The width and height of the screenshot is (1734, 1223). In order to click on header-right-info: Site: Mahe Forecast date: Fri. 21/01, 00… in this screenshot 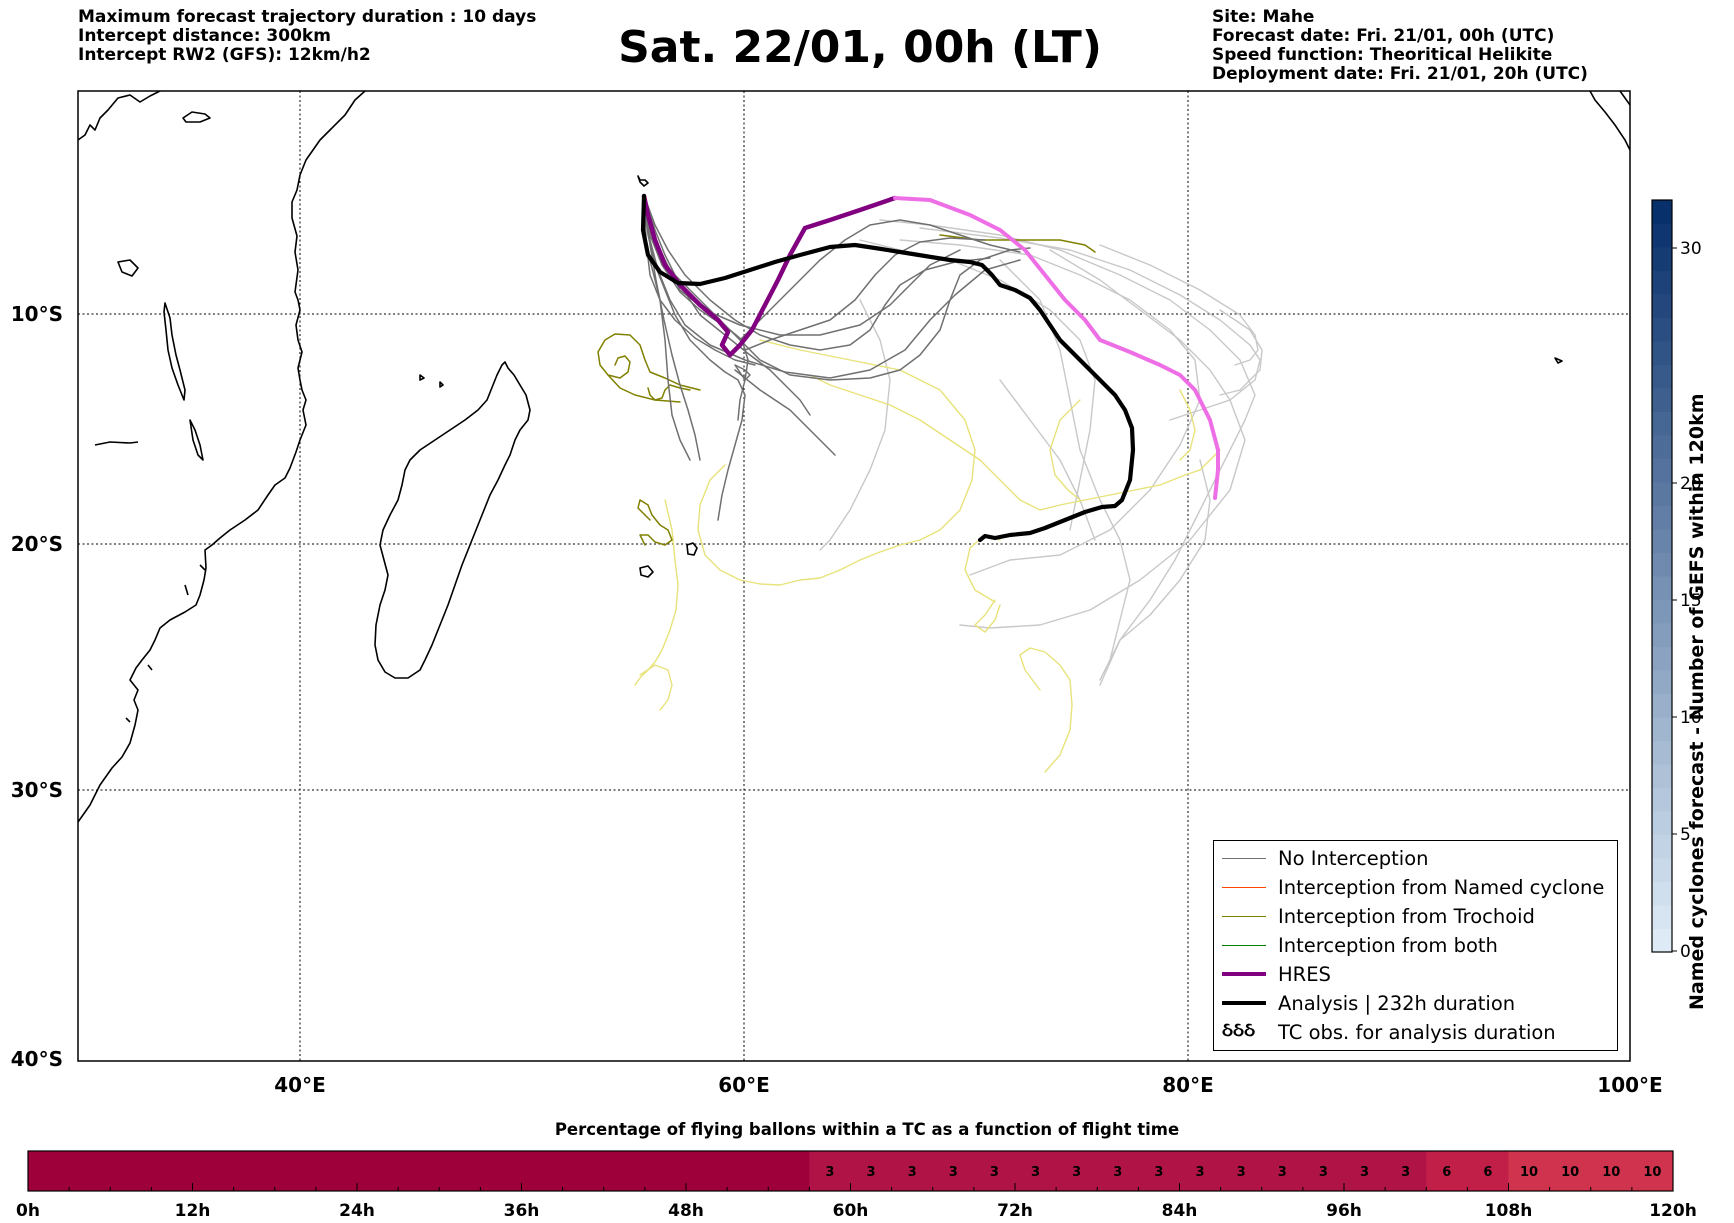, I will do `click(1400, 46)`.